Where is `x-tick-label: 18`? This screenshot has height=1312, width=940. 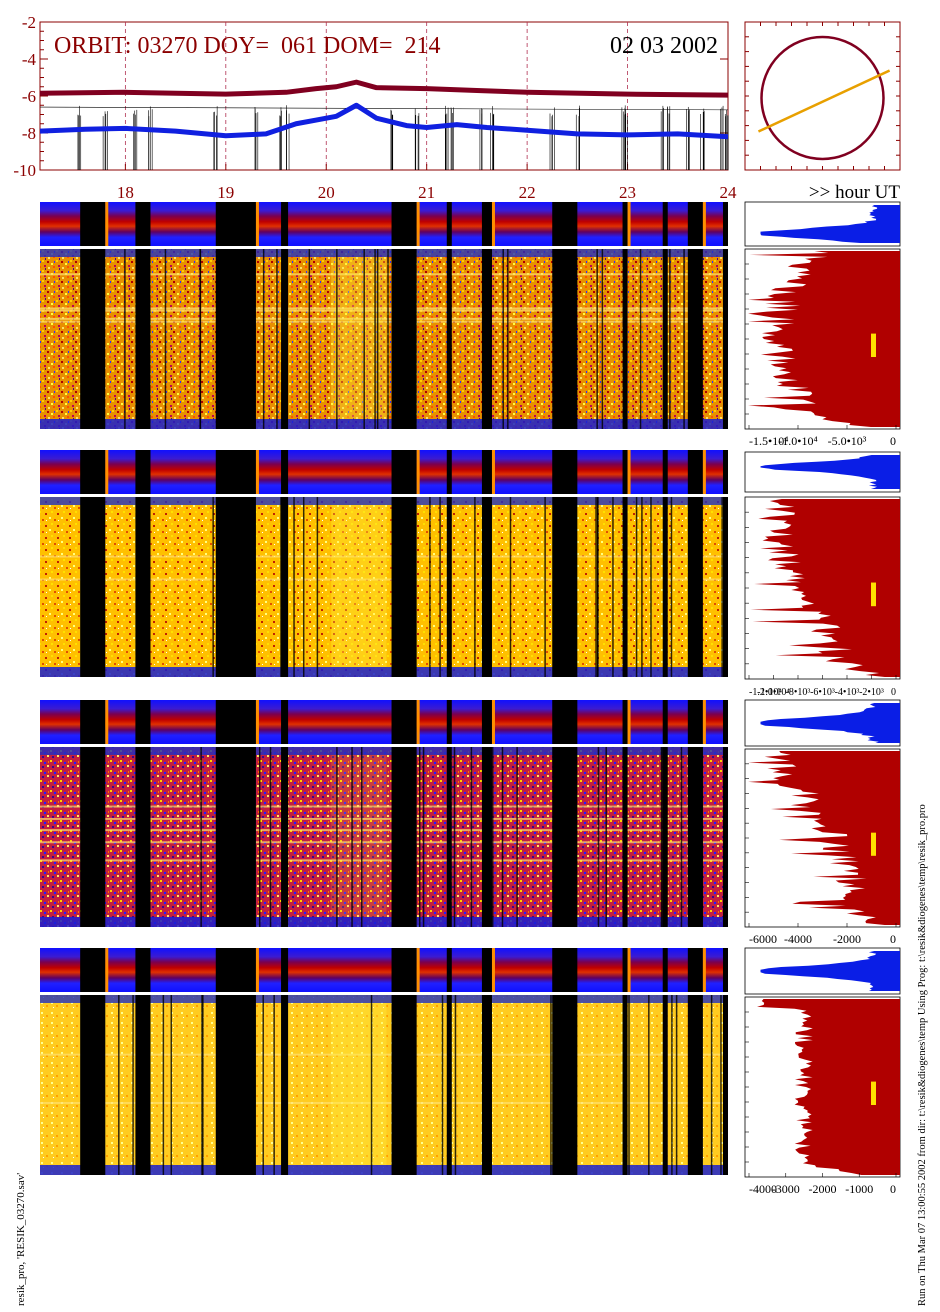 x-tick-label: 18 is located at coordinates (125, 192).